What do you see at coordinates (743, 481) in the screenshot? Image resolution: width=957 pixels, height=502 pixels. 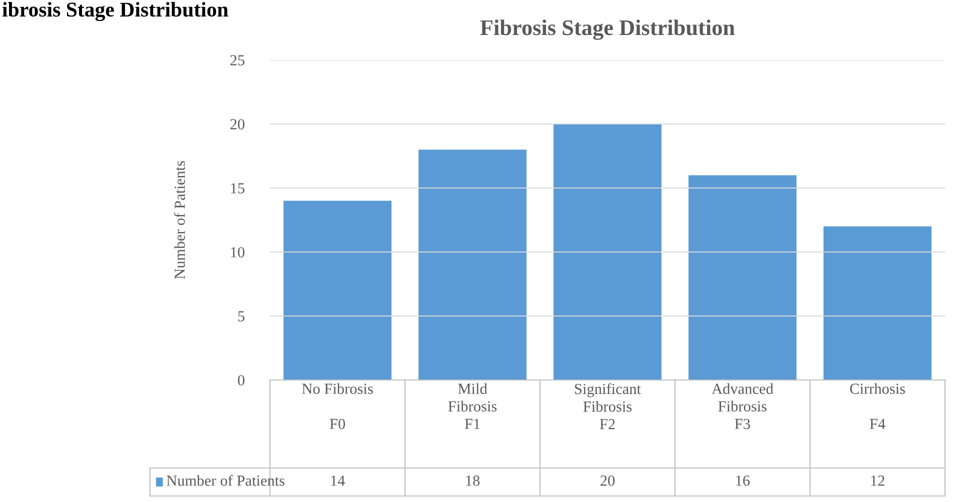 I see `data-label: 16` at bounding box center [743, 481].